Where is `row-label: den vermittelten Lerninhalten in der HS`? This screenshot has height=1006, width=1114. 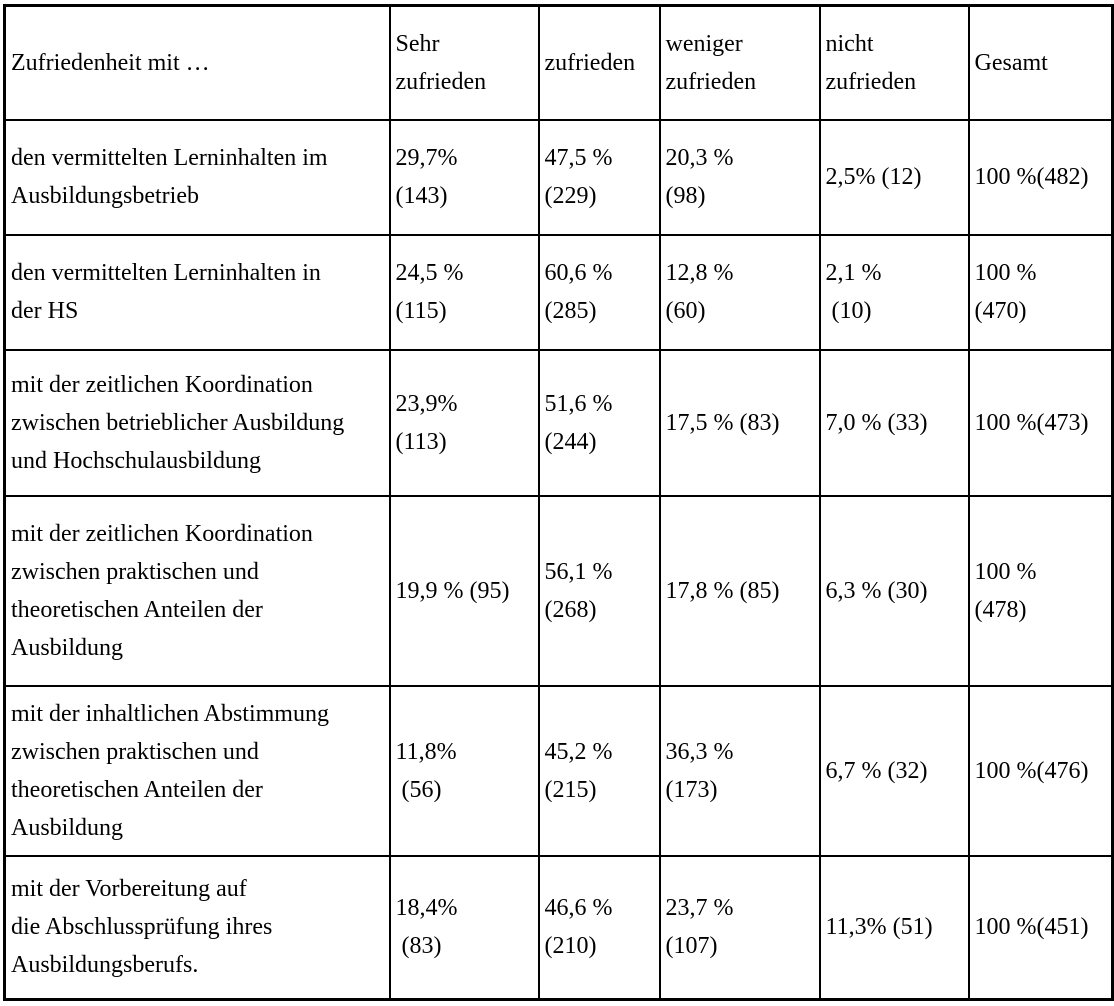 row-label: den vermittelten Lerninhalten in der HS is located at coordinates (197, 292).